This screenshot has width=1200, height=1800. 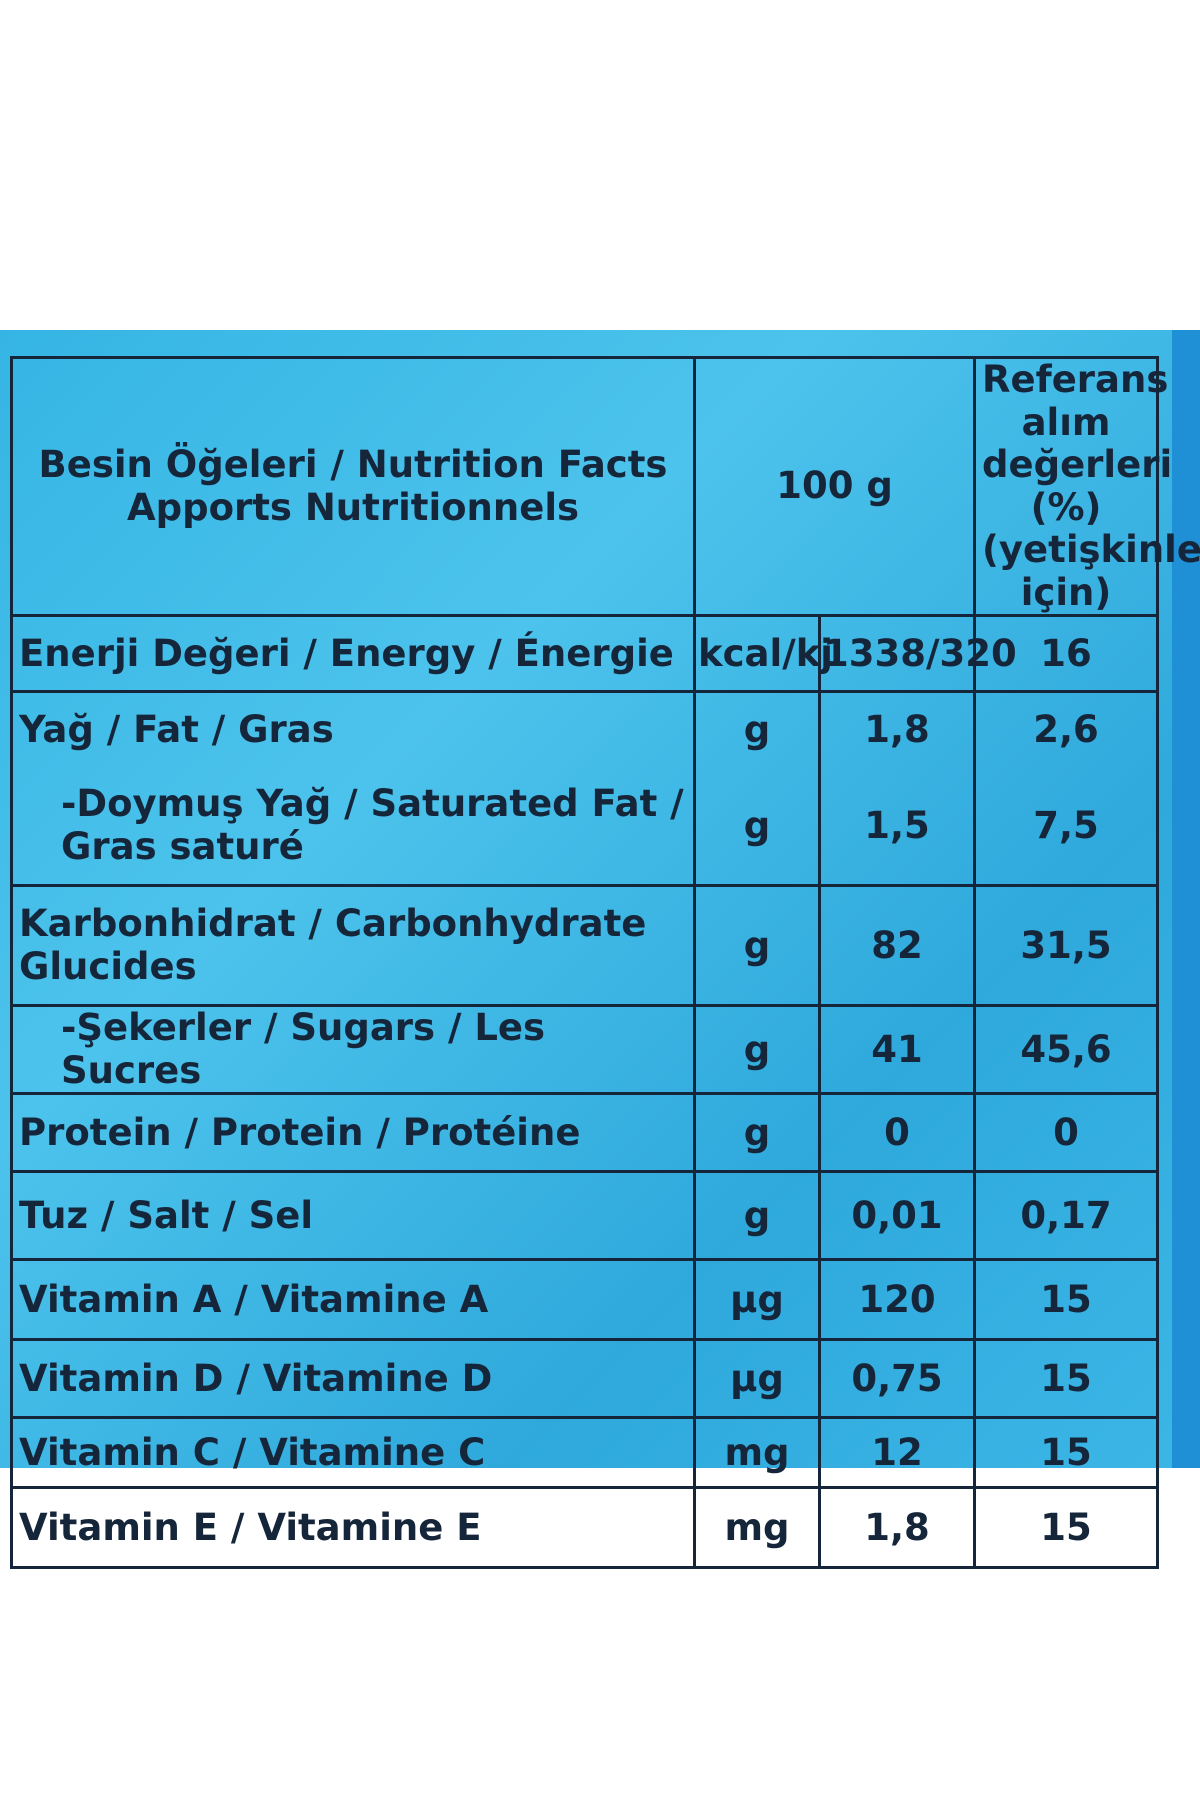 What do you see at coordinates (353, 729) in the screenshot?
I see `nutrient-name: Yağ / Fat / Gras` at bounding box center [353, 729].